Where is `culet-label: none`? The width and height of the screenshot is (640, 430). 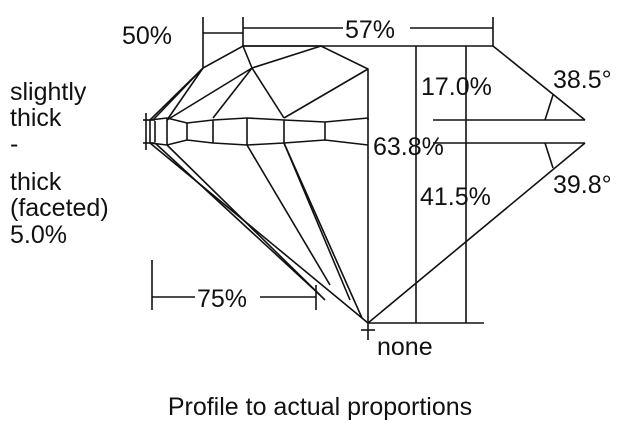 culet-label: none is located at coordinates (405, 347).